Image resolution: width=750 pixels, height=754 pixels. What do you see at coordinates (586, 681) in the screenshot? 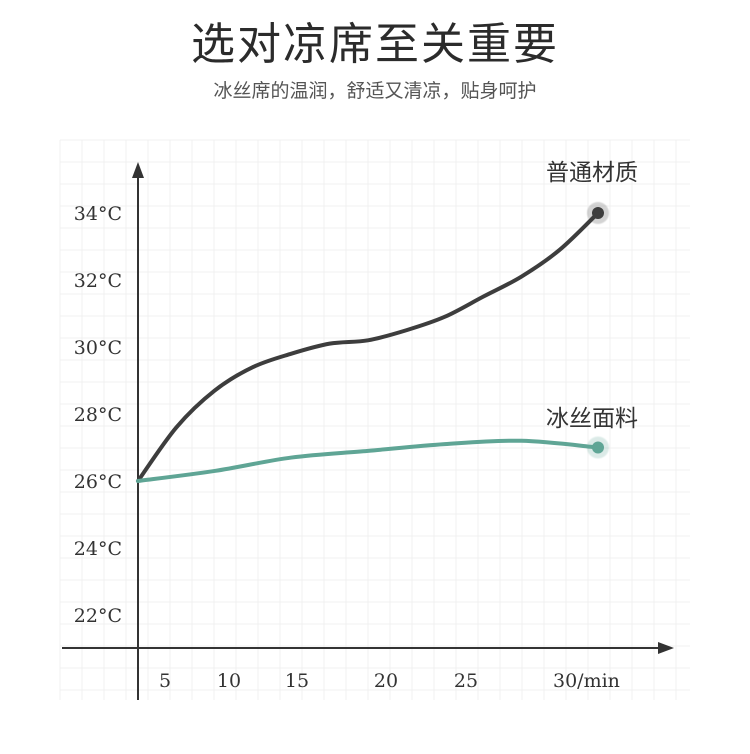
I see `x-tick-label: 30/min` at bounding box center [586, 681].